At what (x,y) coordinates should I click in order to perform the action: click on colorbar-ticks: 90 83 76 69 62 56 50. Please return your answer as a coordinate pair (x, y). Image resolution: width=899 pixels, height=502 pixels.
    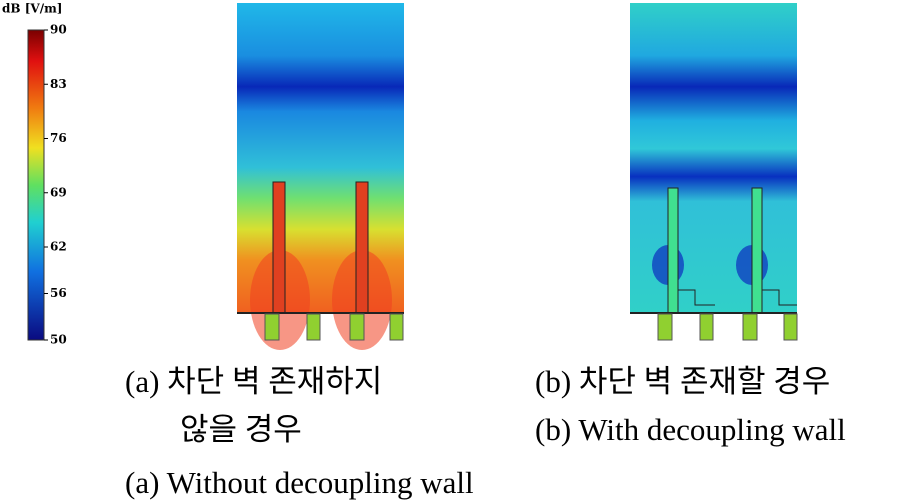
    Looking at the image, I should click on (55, 185).